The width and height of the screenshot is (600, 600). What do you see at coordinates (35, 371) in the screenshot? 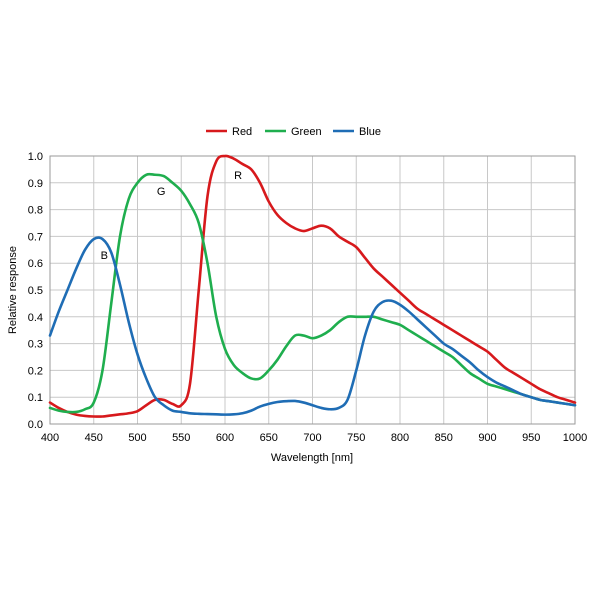
I see `y-tick-label: 0.2` at bounding box center [35, 371].